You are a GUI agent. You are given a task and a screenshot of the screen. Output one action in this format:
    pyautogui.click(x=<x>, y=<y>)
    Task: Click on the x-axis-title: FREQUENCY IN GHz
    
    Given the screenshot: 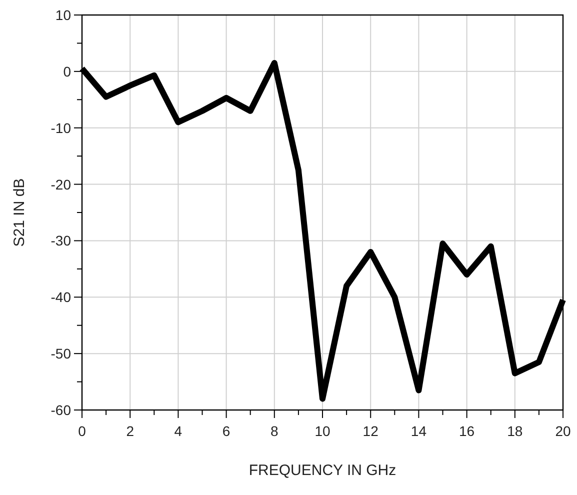 What is the action you would take?
    pyautogui.click(x=322, y=470)
    